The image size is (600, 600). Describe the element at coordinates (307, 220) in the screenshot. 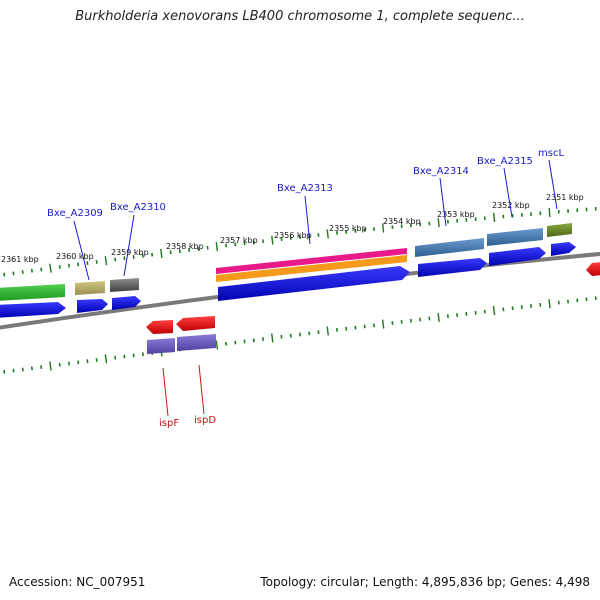

I see `leader-line-bxe-a2313` at that location.